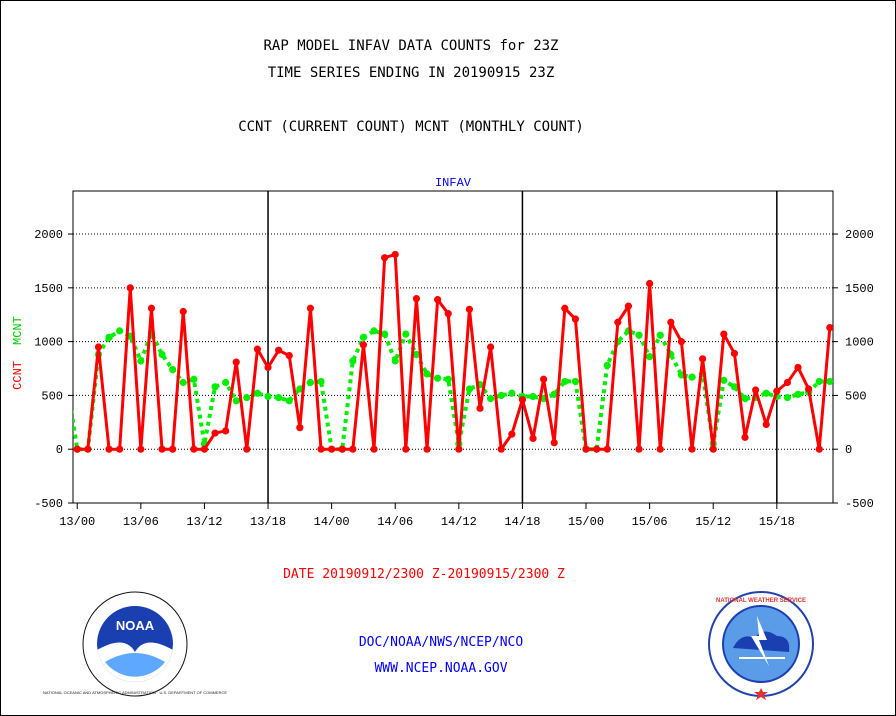 The height and width of the screenshot is (716, 896). Describe the element at coordinates (586, 522) in the screenshot. I see `x-tick-label: 15/00` at that location.